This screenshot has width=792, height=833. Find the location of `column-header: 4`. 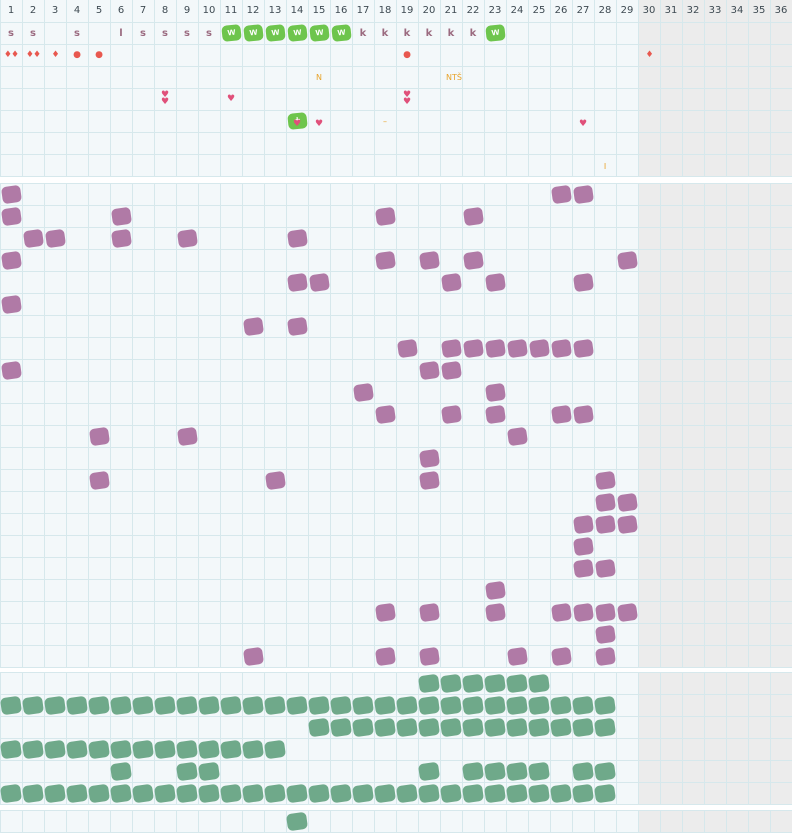

column-header: 4 is located at coordinates (77, 10).